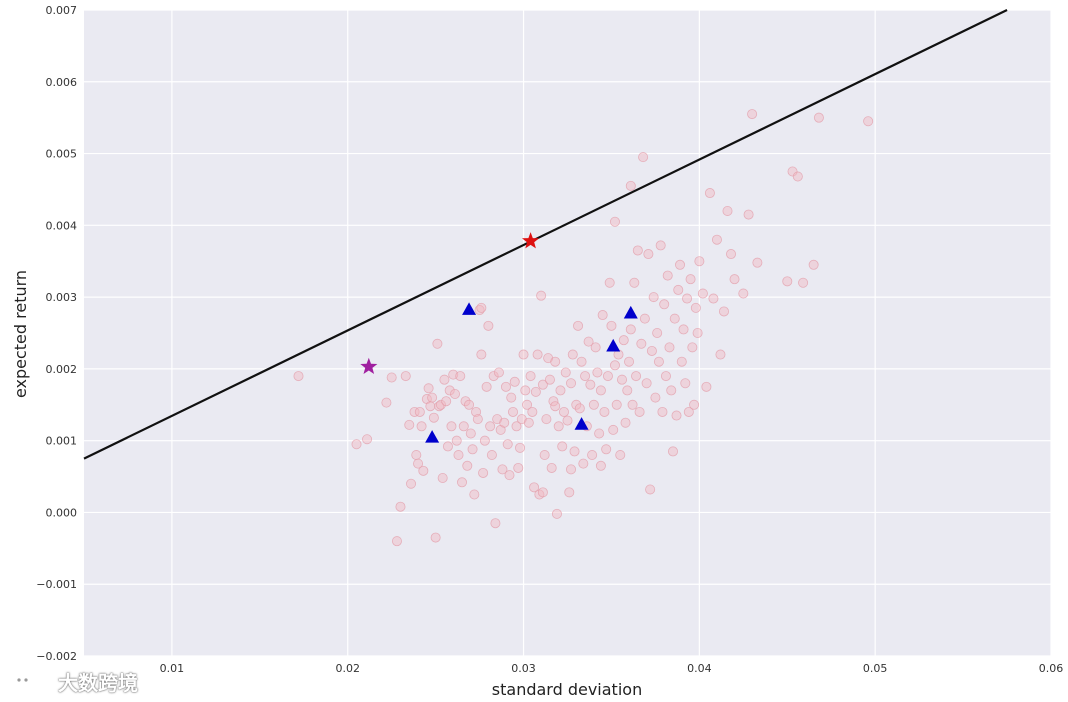 Image resolution: width=1068 pixels, height=702 pixels. What do you see at coordinates (62, 297) in the screenshot?
I see `y-tick-label: 0.003` at bounding box center [62, 297].